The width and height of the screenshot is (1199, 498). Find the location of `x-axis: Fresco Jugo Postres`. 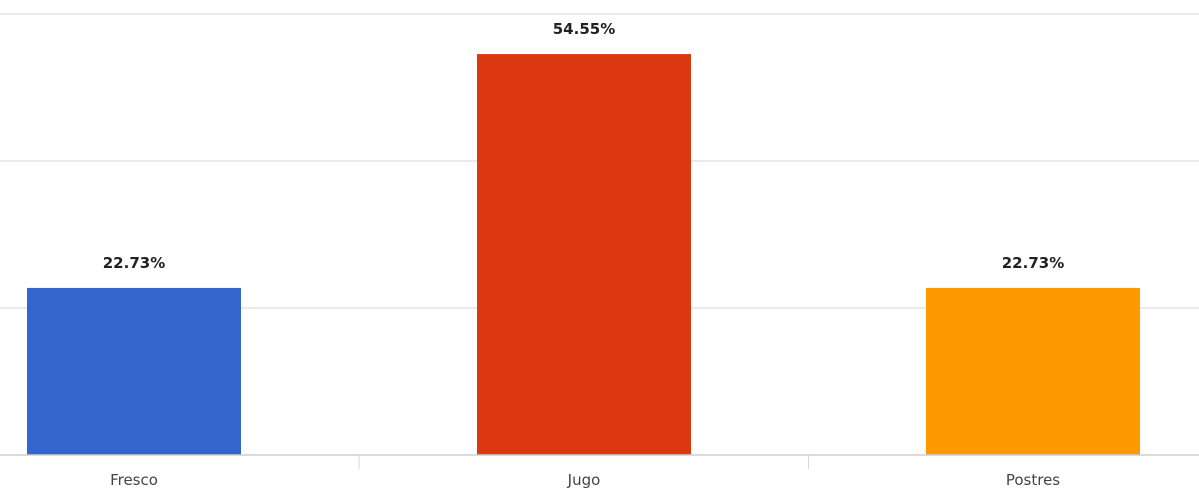

x-axis: Fresco Jugo Postres is located at coordinates (599, 471).